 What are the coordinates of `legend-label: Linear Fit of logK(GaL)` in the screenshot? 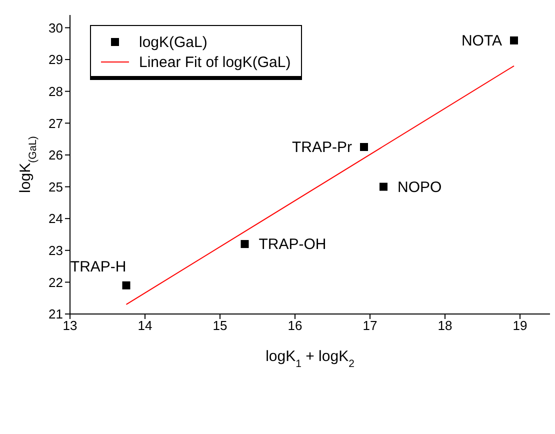 It's located at (215, 62).